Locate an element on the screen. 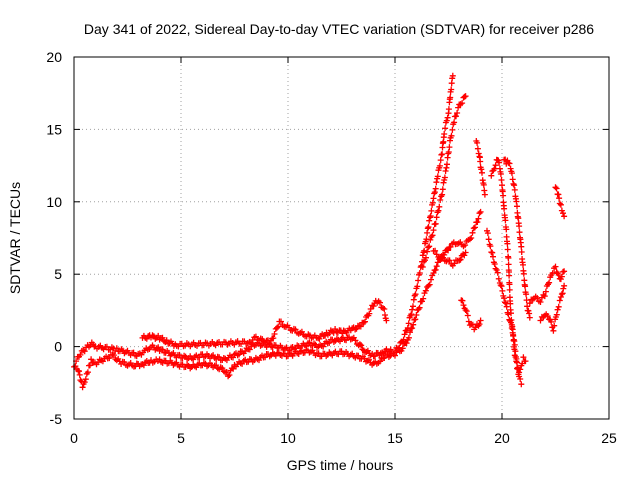 This screenshot has height=480, width=640. series-mid-cluster-a is located at coordinates (449, 258).